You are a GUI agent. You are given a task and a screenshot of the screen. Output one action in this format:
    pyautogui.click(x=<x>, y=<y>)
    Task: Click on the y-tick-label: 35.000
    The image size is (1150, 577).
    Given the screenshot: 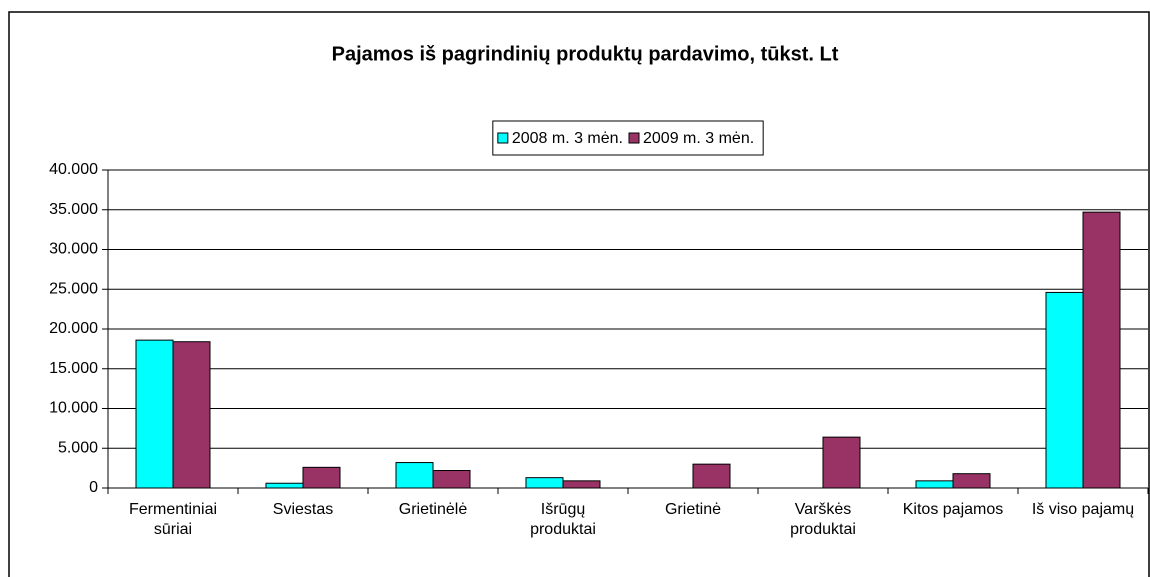 What is the action you would take?
    pyautogui.click(x=73, y=209)
    